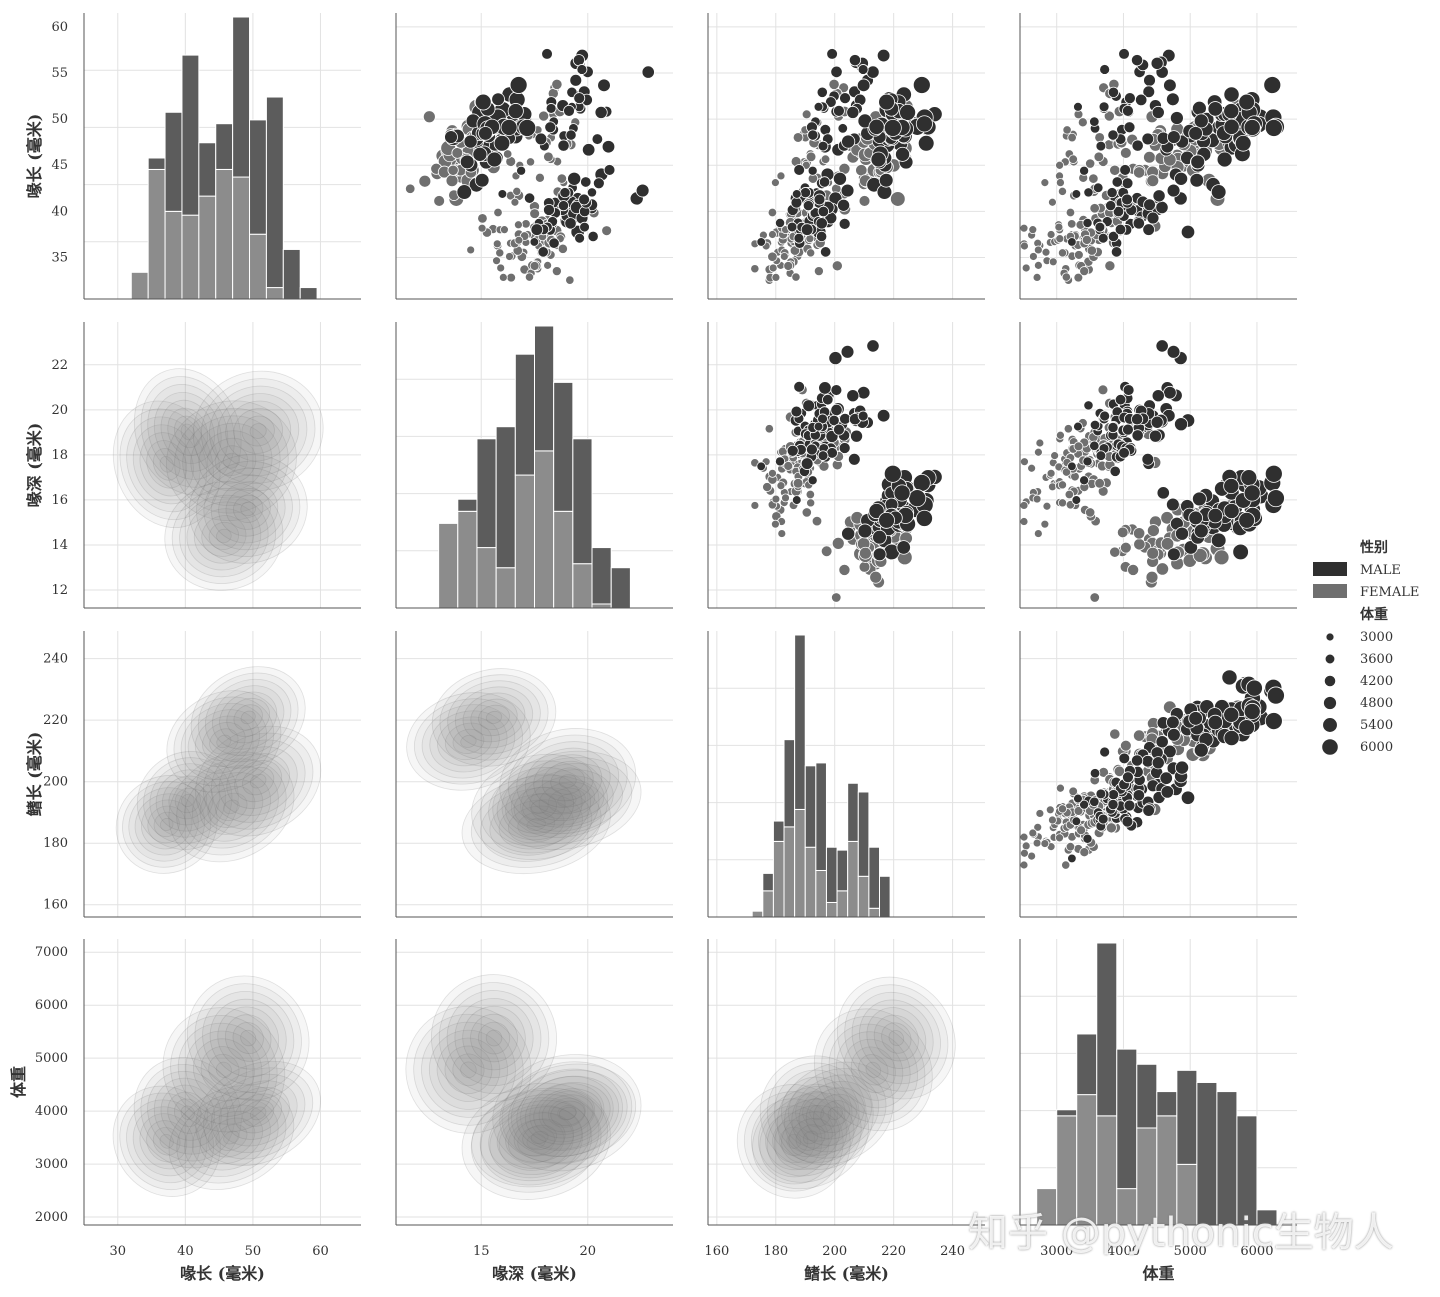  What do you see at coordinates (51, 1217) in the screenshot?
I see `y-tick-label: 2000` at bounding box center [51, 1217].